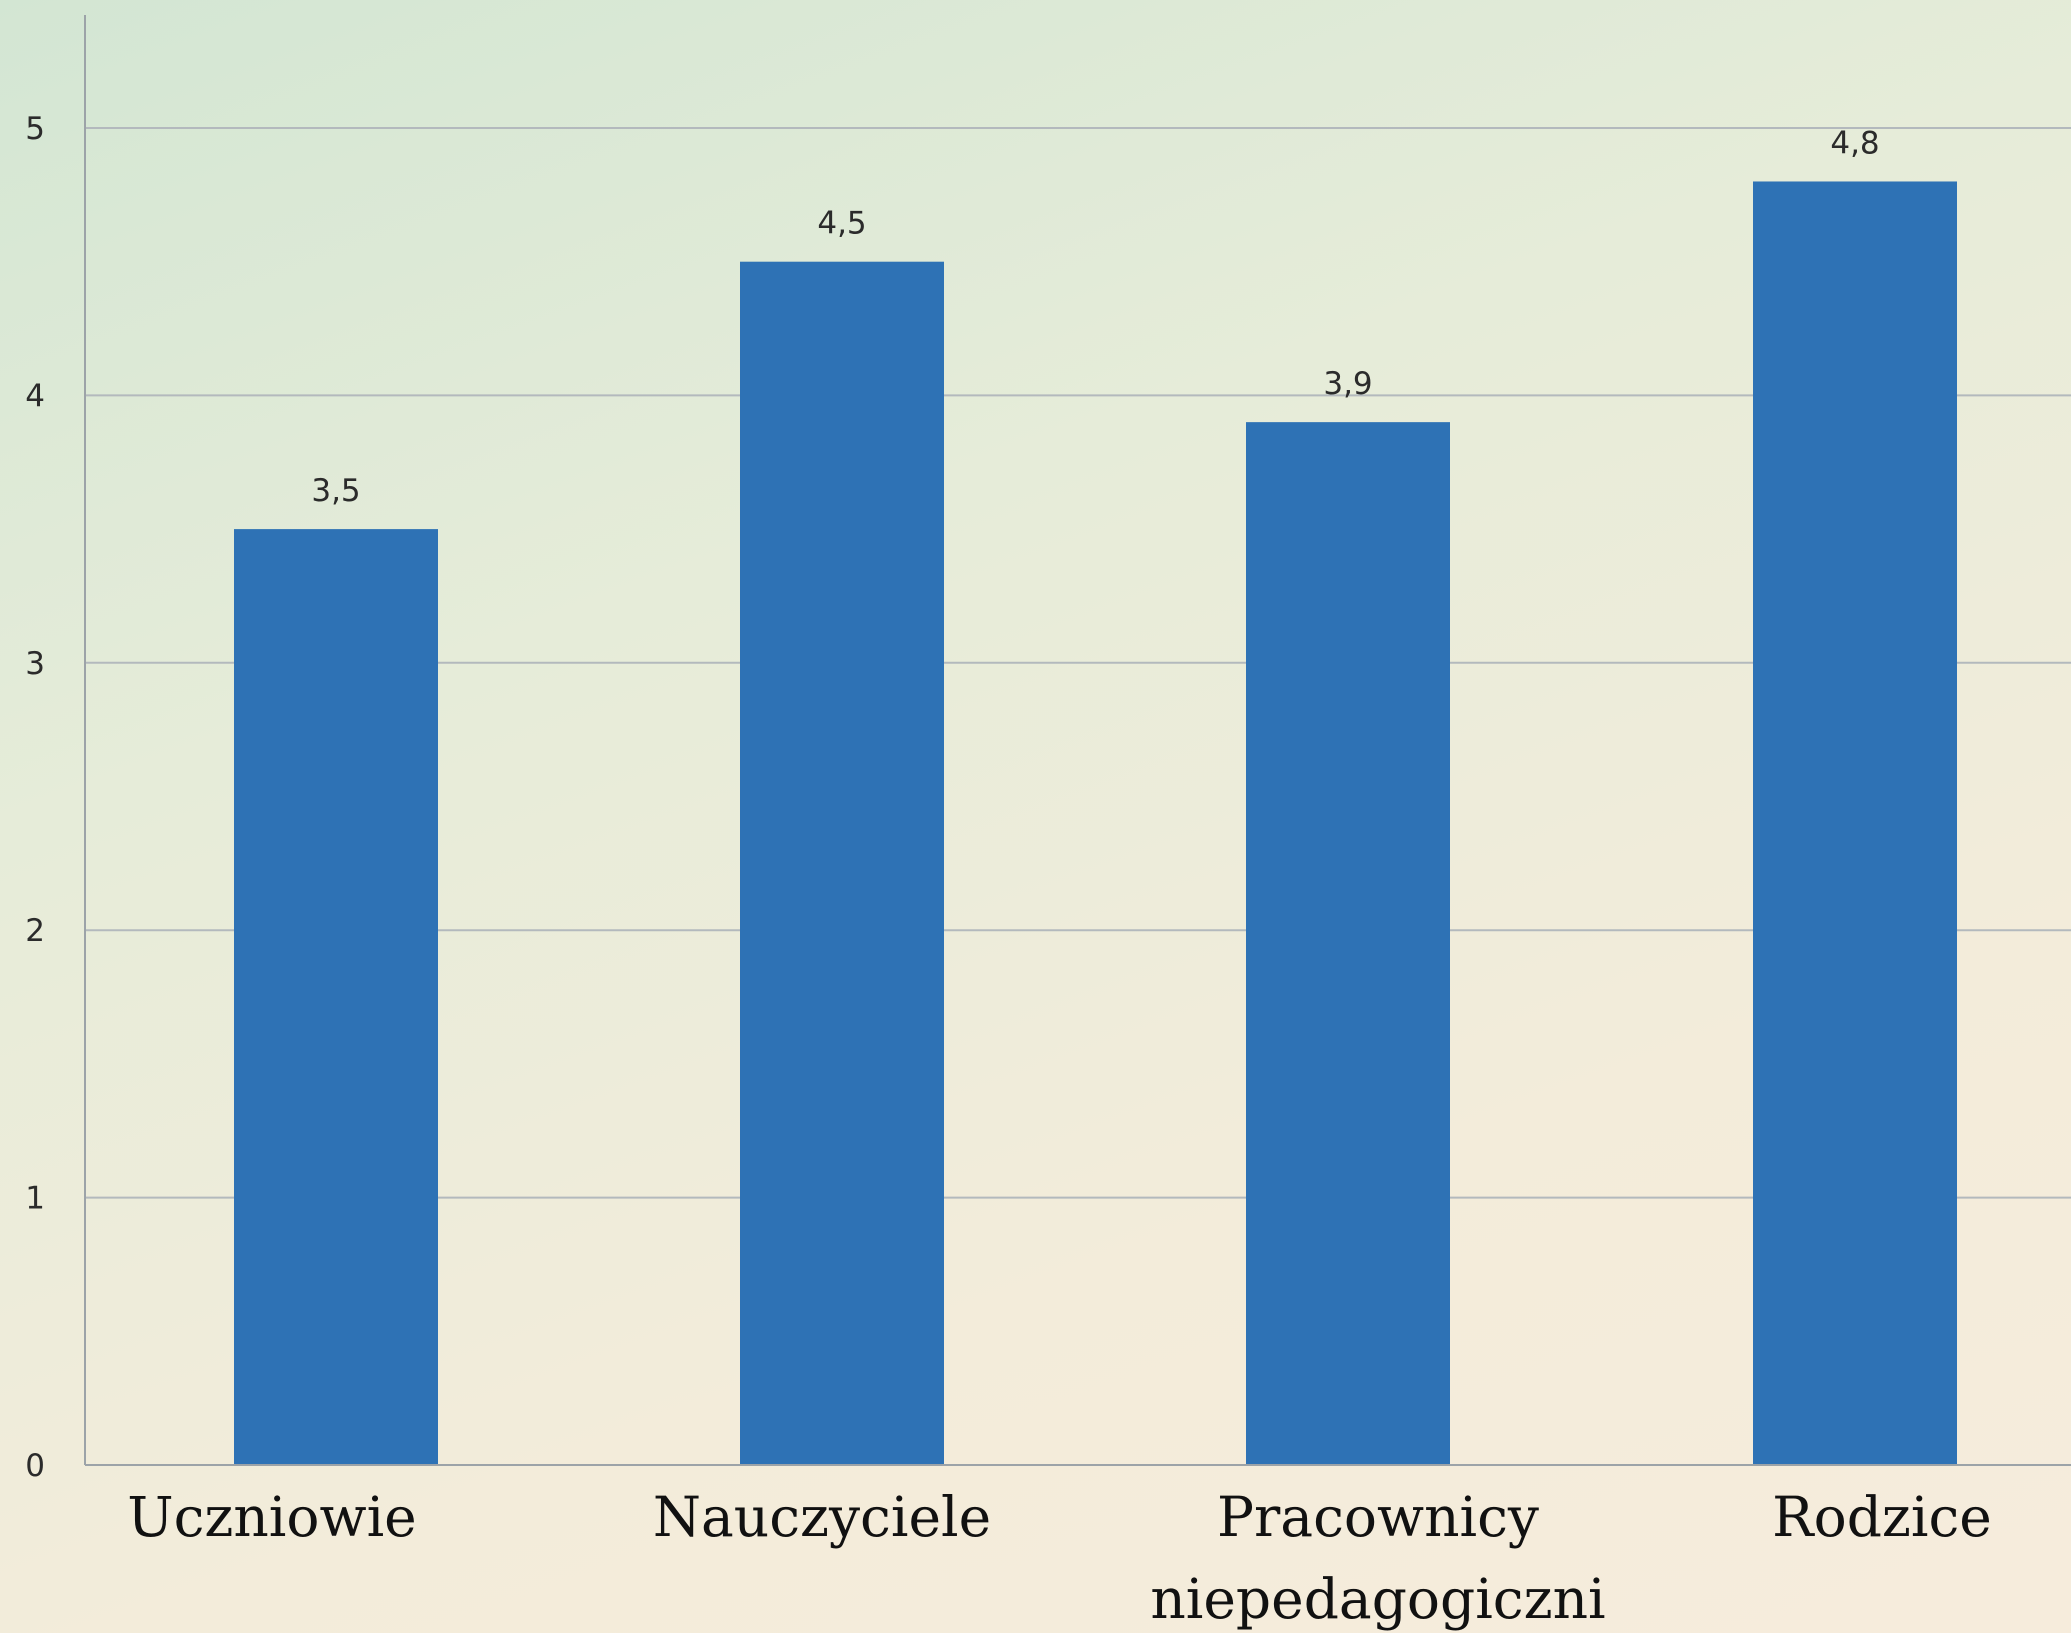  What do you see at coordinates (35, 129) in the screenshot?
I see `y-tick-label: 5` at bounding box center [35, 129].